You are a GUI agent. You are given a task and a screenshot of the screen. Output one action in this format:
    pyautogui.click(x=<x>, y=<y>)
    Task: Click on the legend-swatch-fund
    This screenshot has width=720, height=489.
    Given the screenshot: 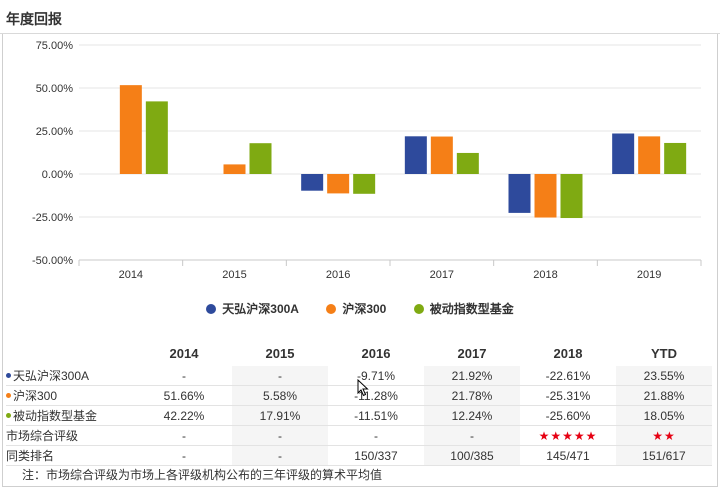 What is the action you would take?
    pyautogui.click(x=211, y=309)
    